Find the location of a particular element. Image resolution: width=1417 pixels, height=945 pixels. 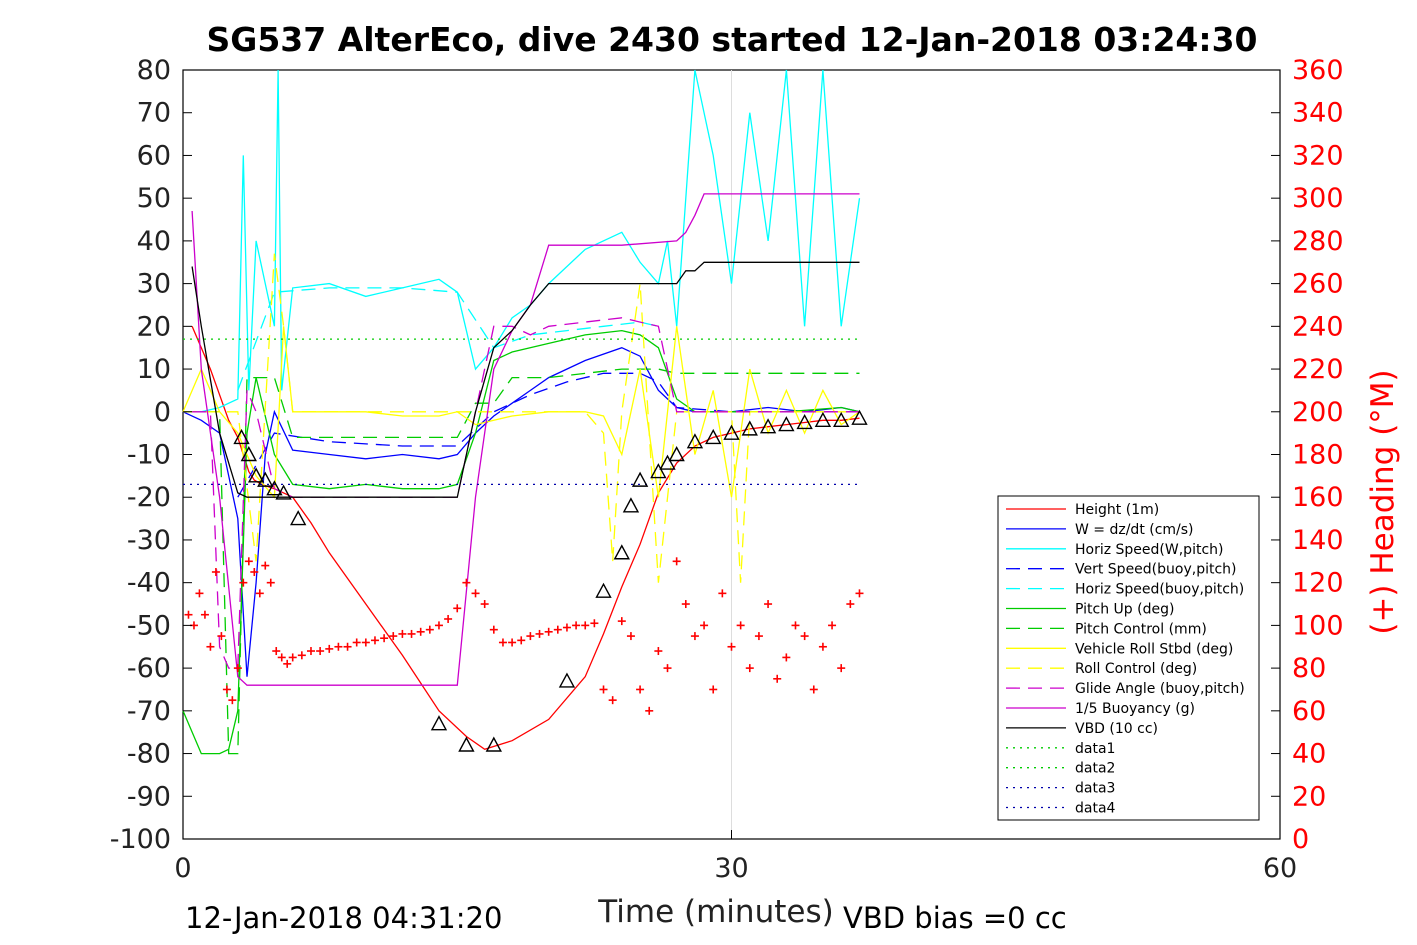

footer-timestamp: 12-Jan-2018 04:31:20 is located at coordinates (343, 918).